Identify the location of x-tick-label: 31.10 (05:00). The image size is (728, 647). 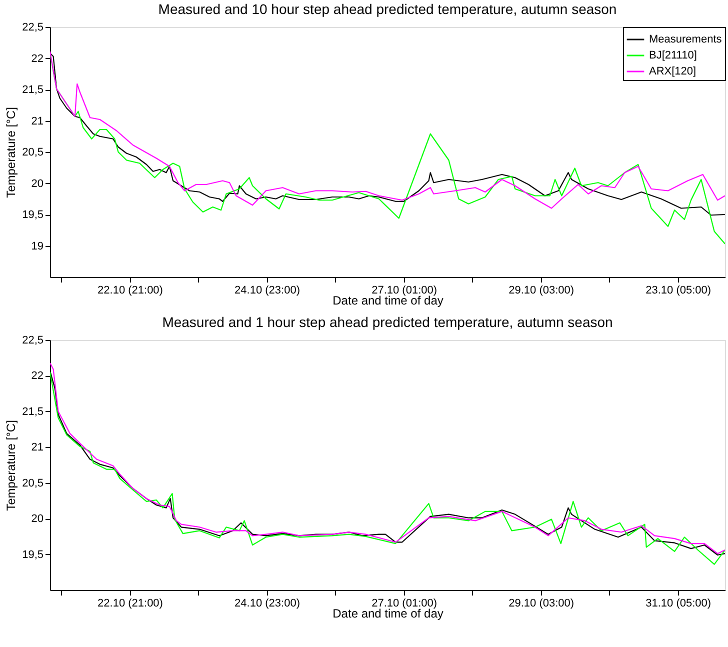
(679, 604).